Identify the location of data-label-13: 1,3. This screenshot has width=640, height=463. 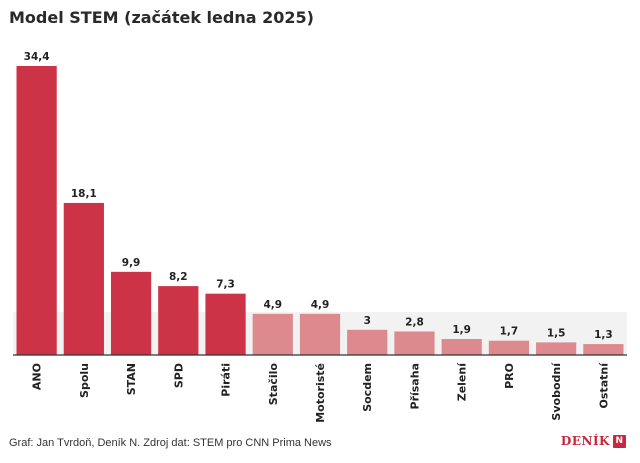
(603, 335).